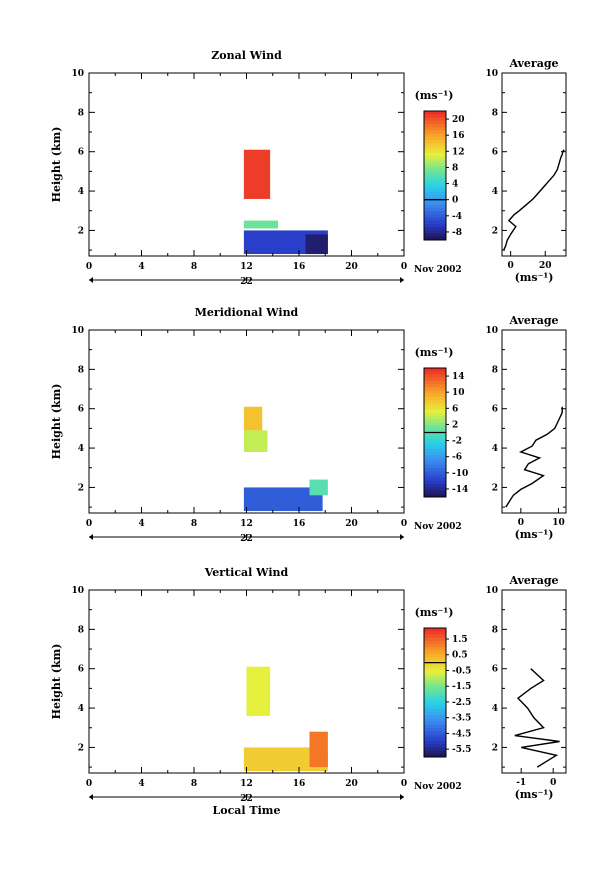 This screenshot has width=616, height=873. I want to click on colorbar-tick-label: 12, so click(458, 152).